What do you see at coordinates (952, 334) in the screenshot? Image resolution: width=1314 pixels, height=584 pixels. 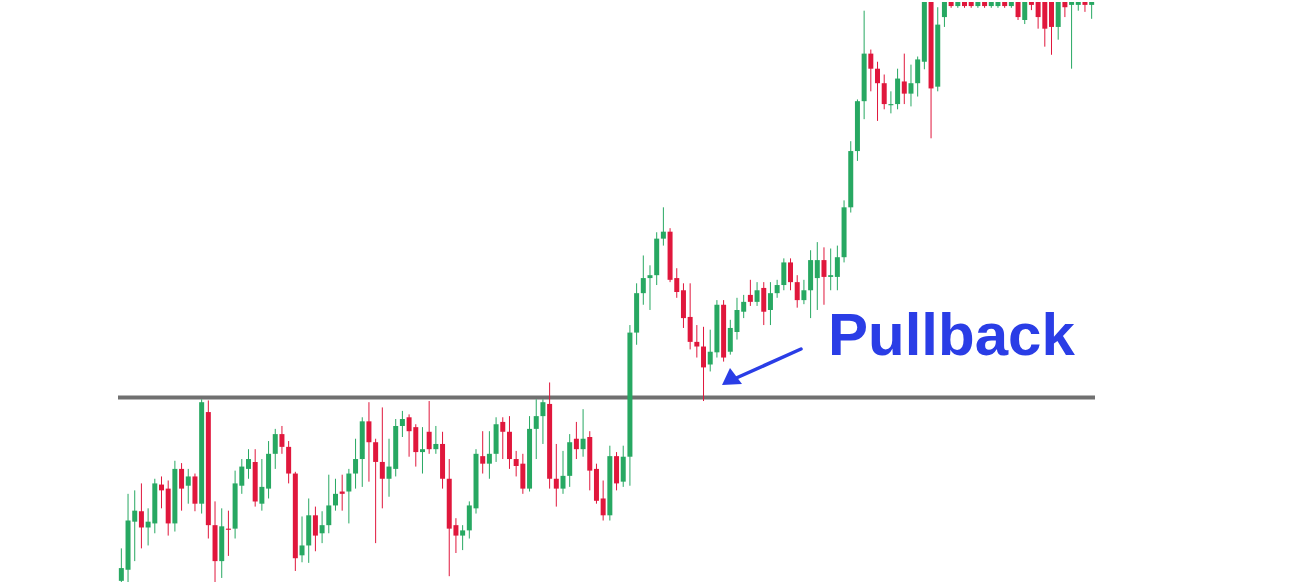 I see `annotation: Pullback` at bounding box center [952, 334].